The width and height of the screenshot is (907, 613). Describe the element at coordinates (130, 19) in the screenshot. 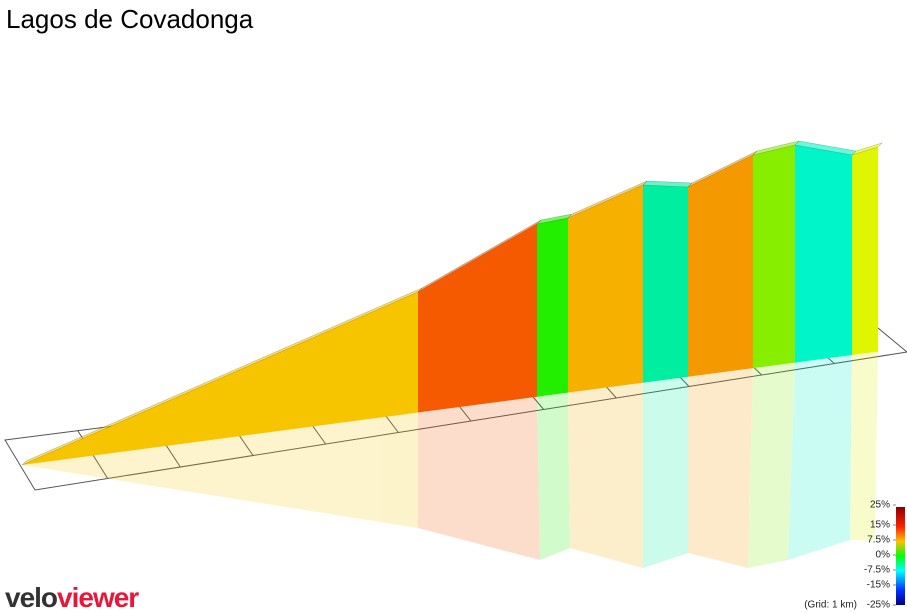

I see `chart-title: Lagos de Covadonga` at that location.